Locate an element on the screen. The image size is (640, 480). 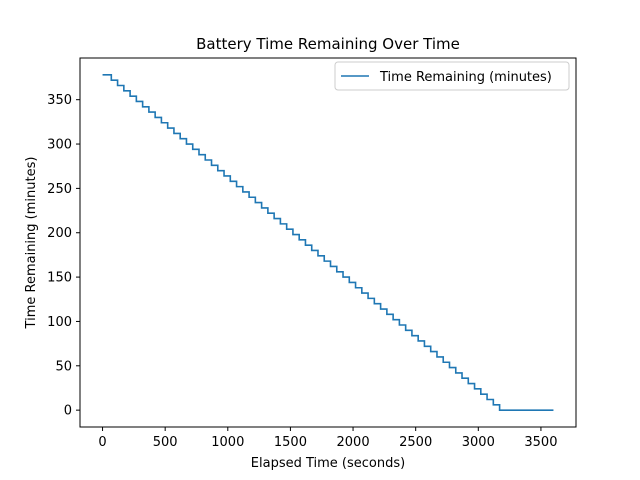
x-tick-label: 1500 is located at coordinates (290, 442).